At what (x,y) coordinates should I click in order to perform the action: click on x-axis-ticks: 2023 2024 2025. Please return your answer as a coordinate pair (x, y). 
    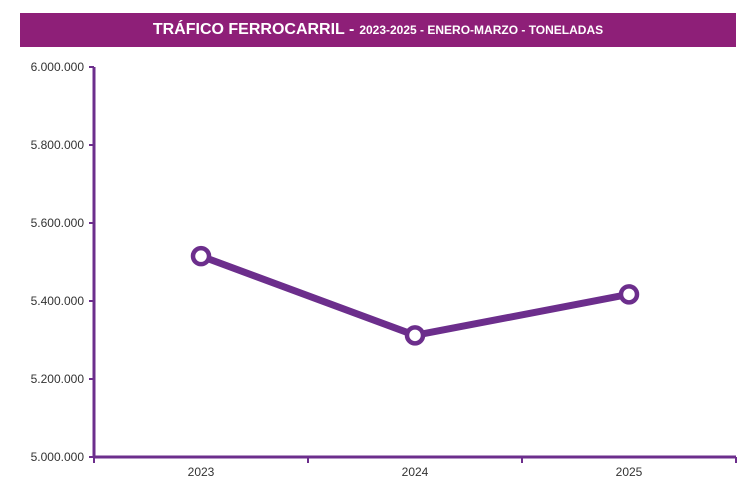
    Looking at the image, I should click on (415, 468).